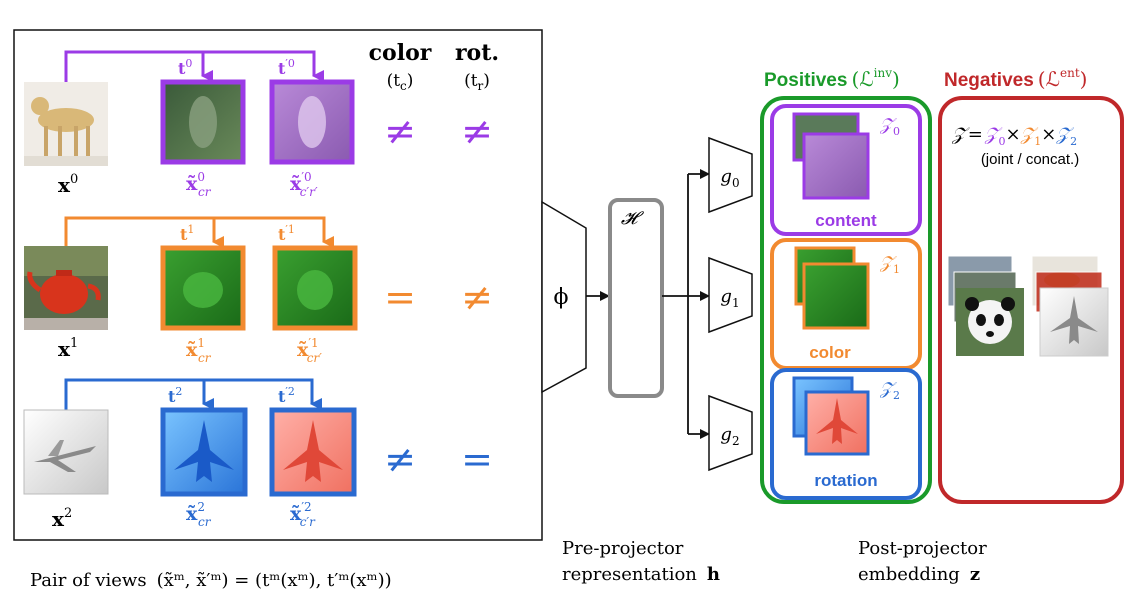 This screenshot has width=1141, height=607. I want to click on pre-projector-caption-2: representation h, so click(641, 574).